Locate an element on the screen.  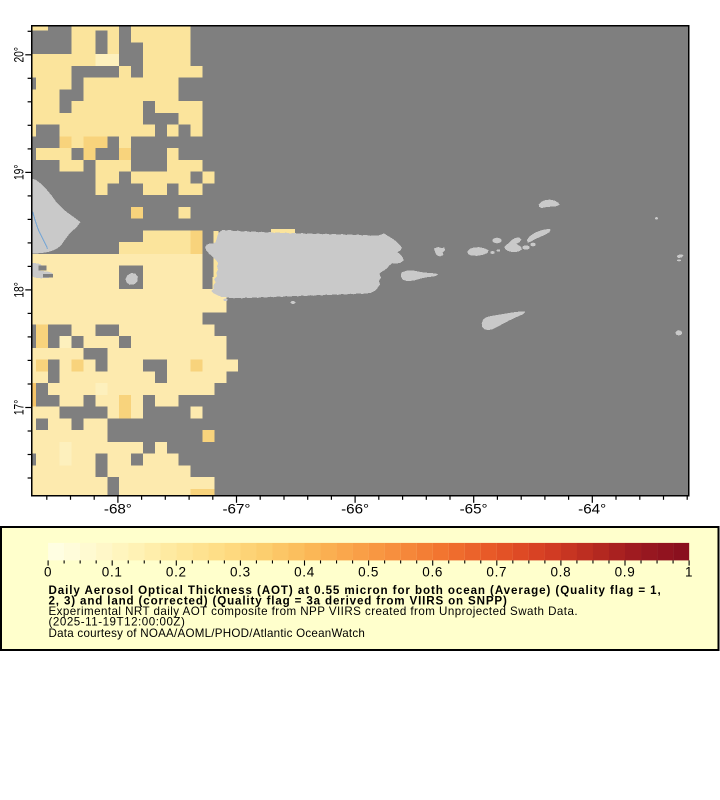
svg-text: 0.8 is located at coordinates (560, 572).